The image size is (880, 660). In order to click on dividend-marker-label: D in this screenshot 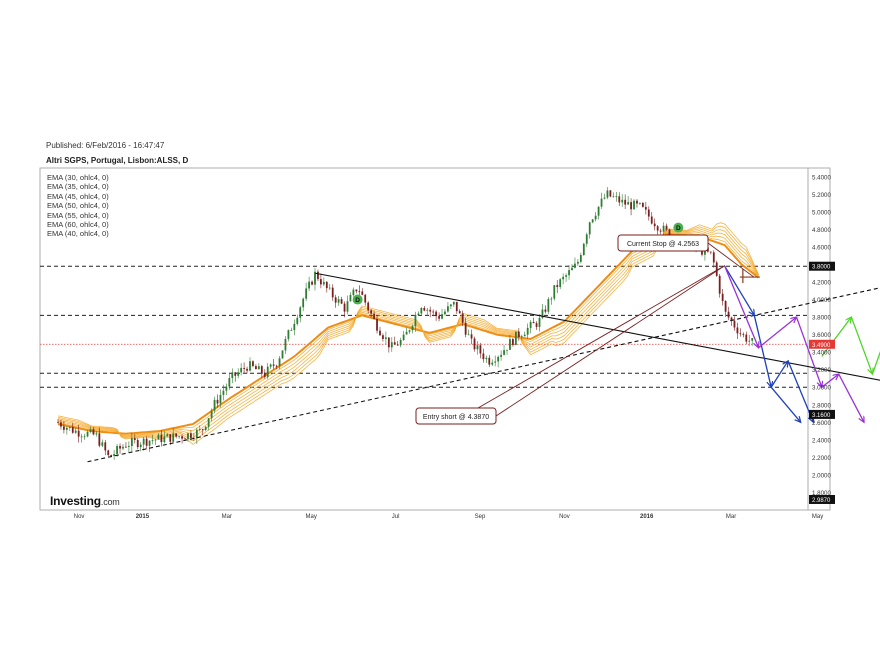, I will do `click(678, 228)`.